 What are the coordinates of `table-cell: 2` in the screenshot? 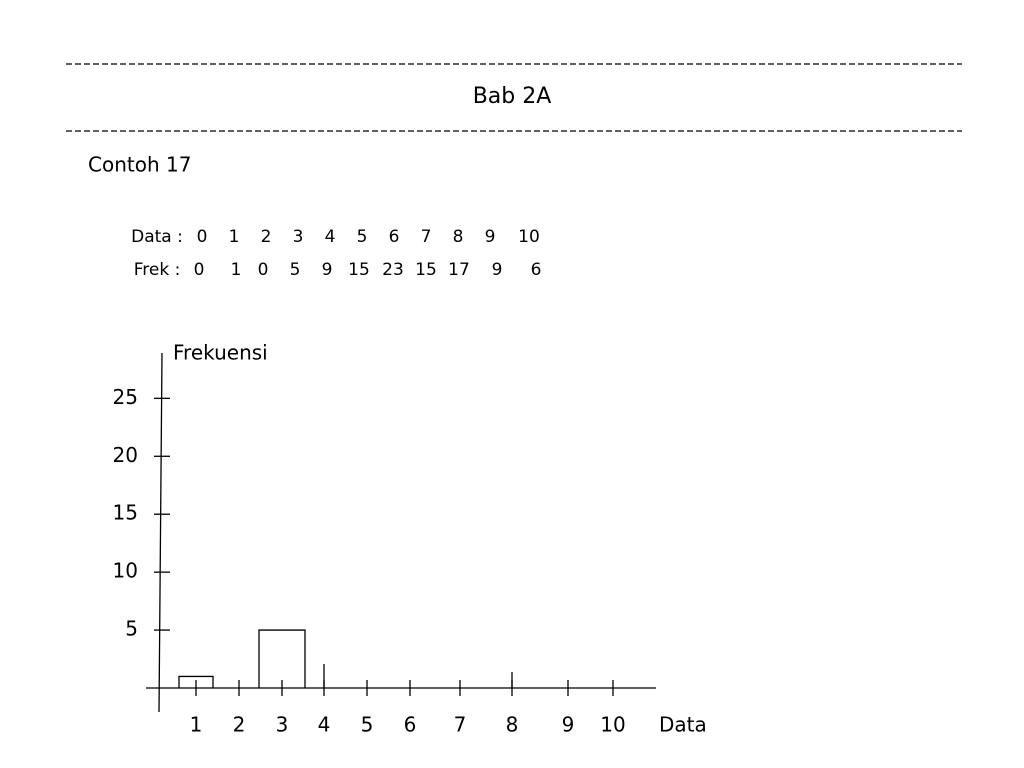 It's located at (266, 237).